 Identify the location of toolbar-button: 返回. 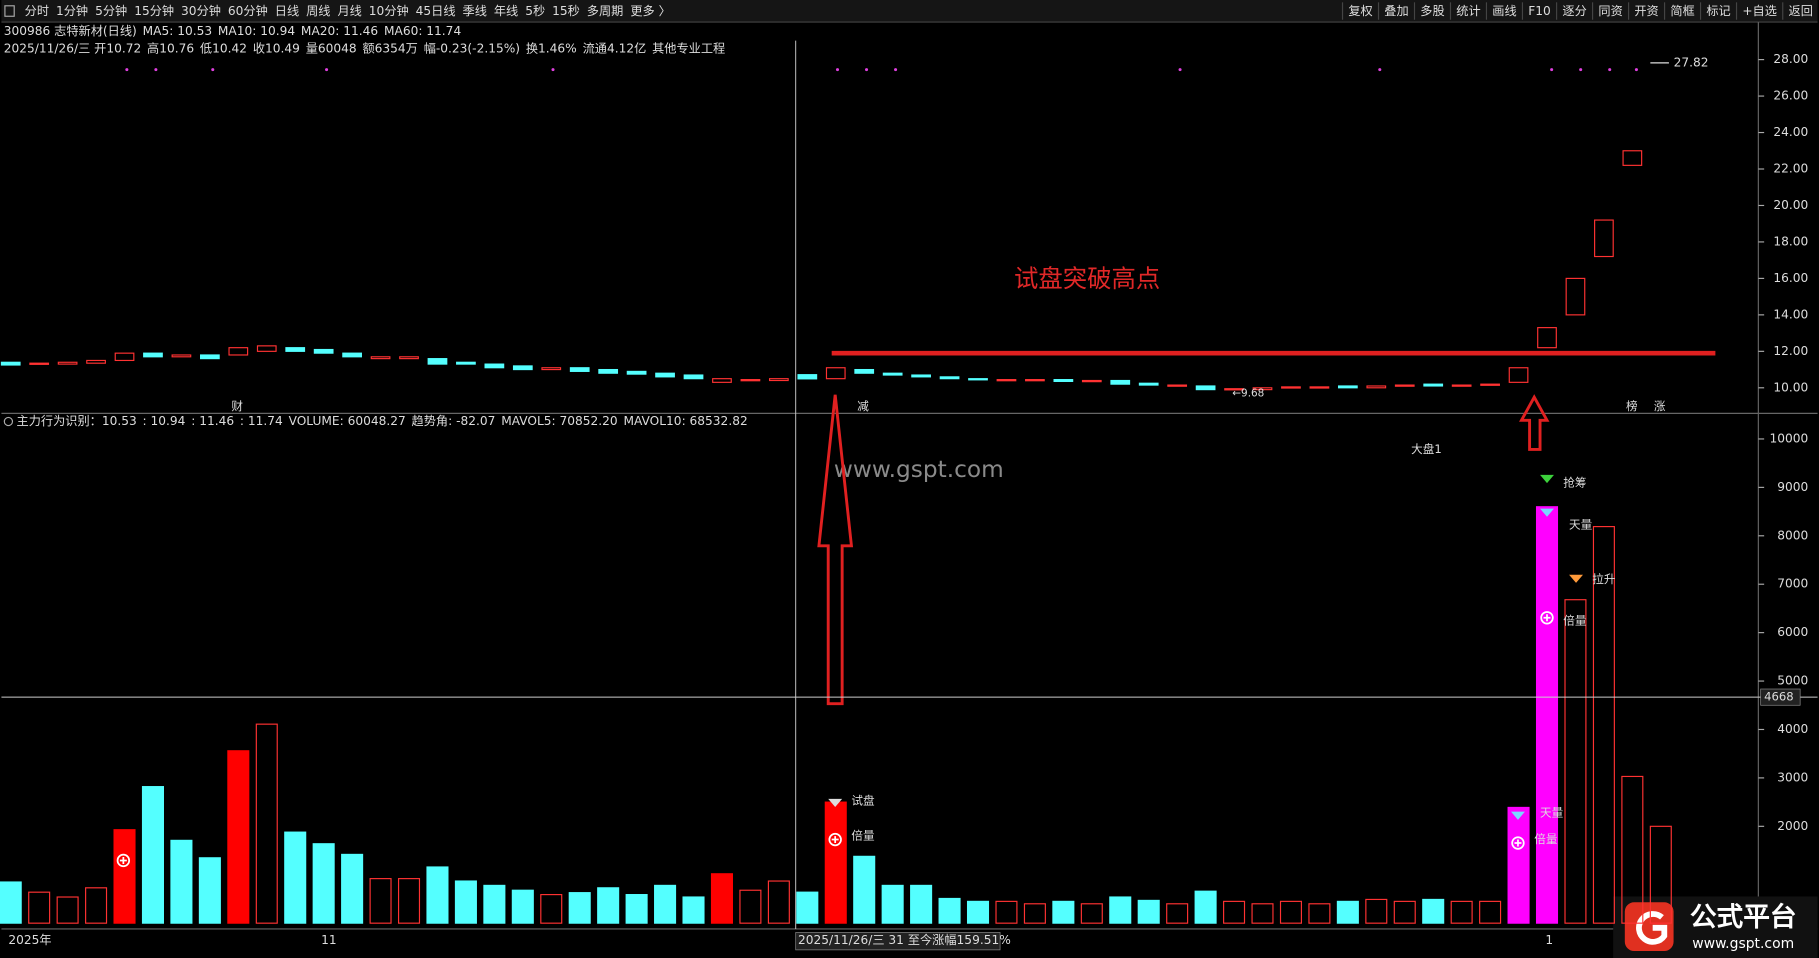
(1801, 11).